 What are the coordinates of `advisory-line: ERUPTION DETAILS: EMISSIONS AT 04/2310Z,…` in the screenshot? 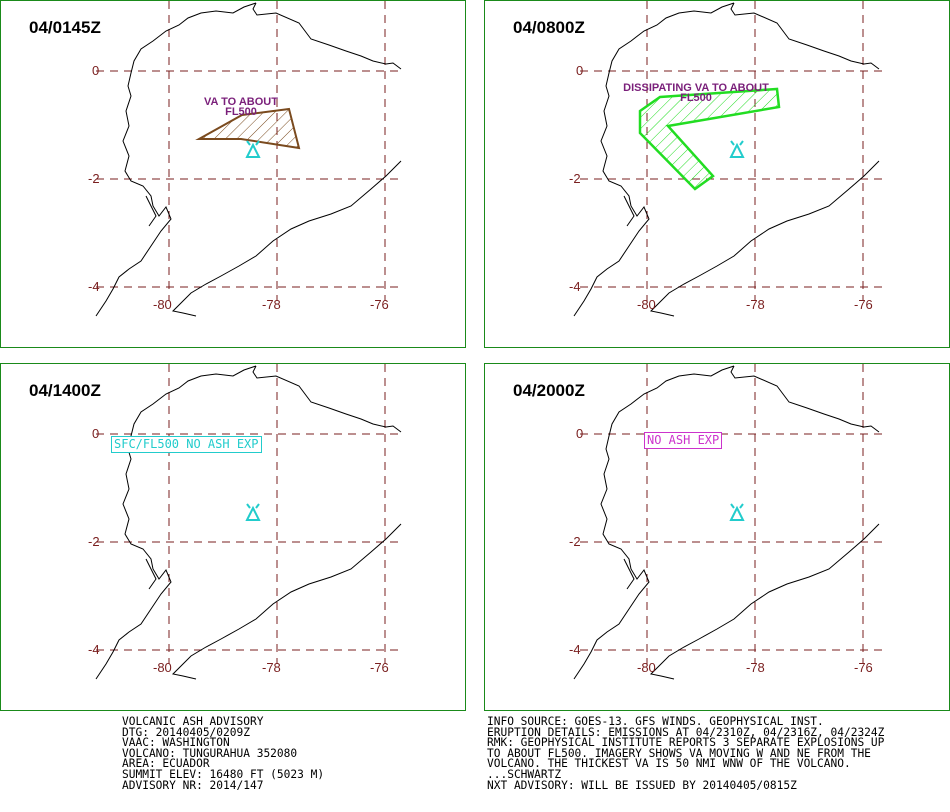 It's located at (686, 732).